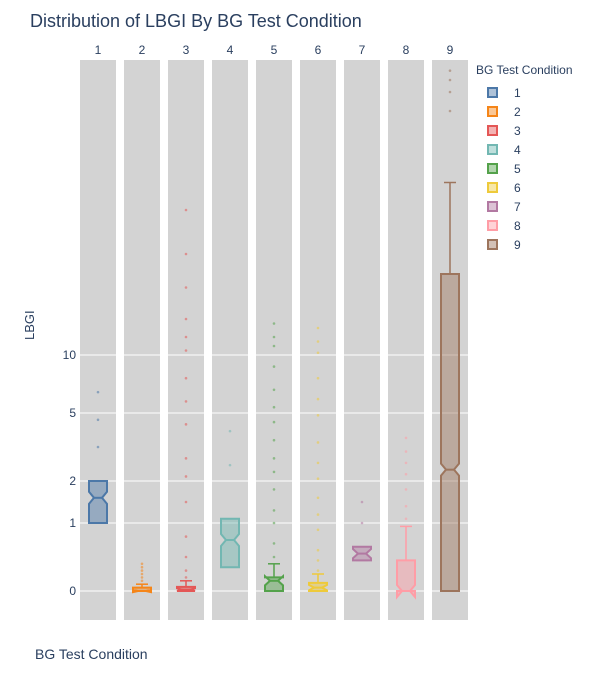 The image size is (600, 700). I want to click on facet-label-6: 6, so click(318, 50).